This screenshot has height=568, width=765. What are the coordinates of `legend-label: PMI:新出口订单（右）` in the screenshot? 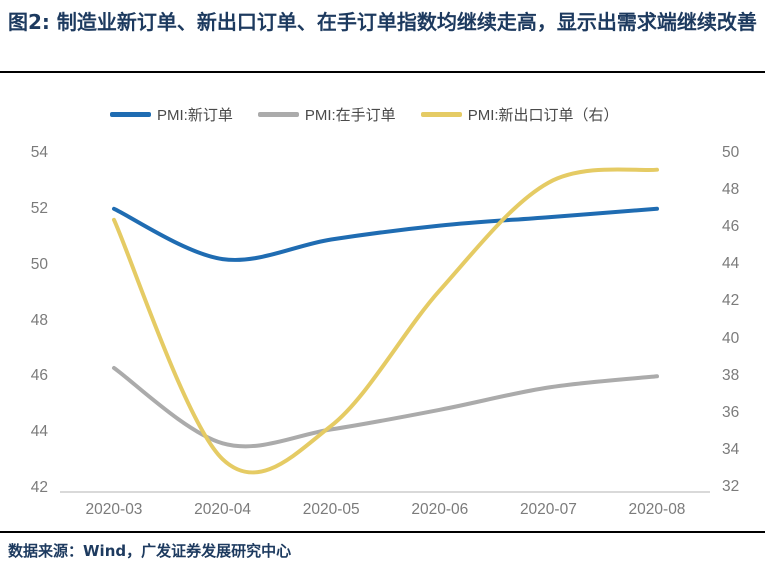 It's located at (543, 115).